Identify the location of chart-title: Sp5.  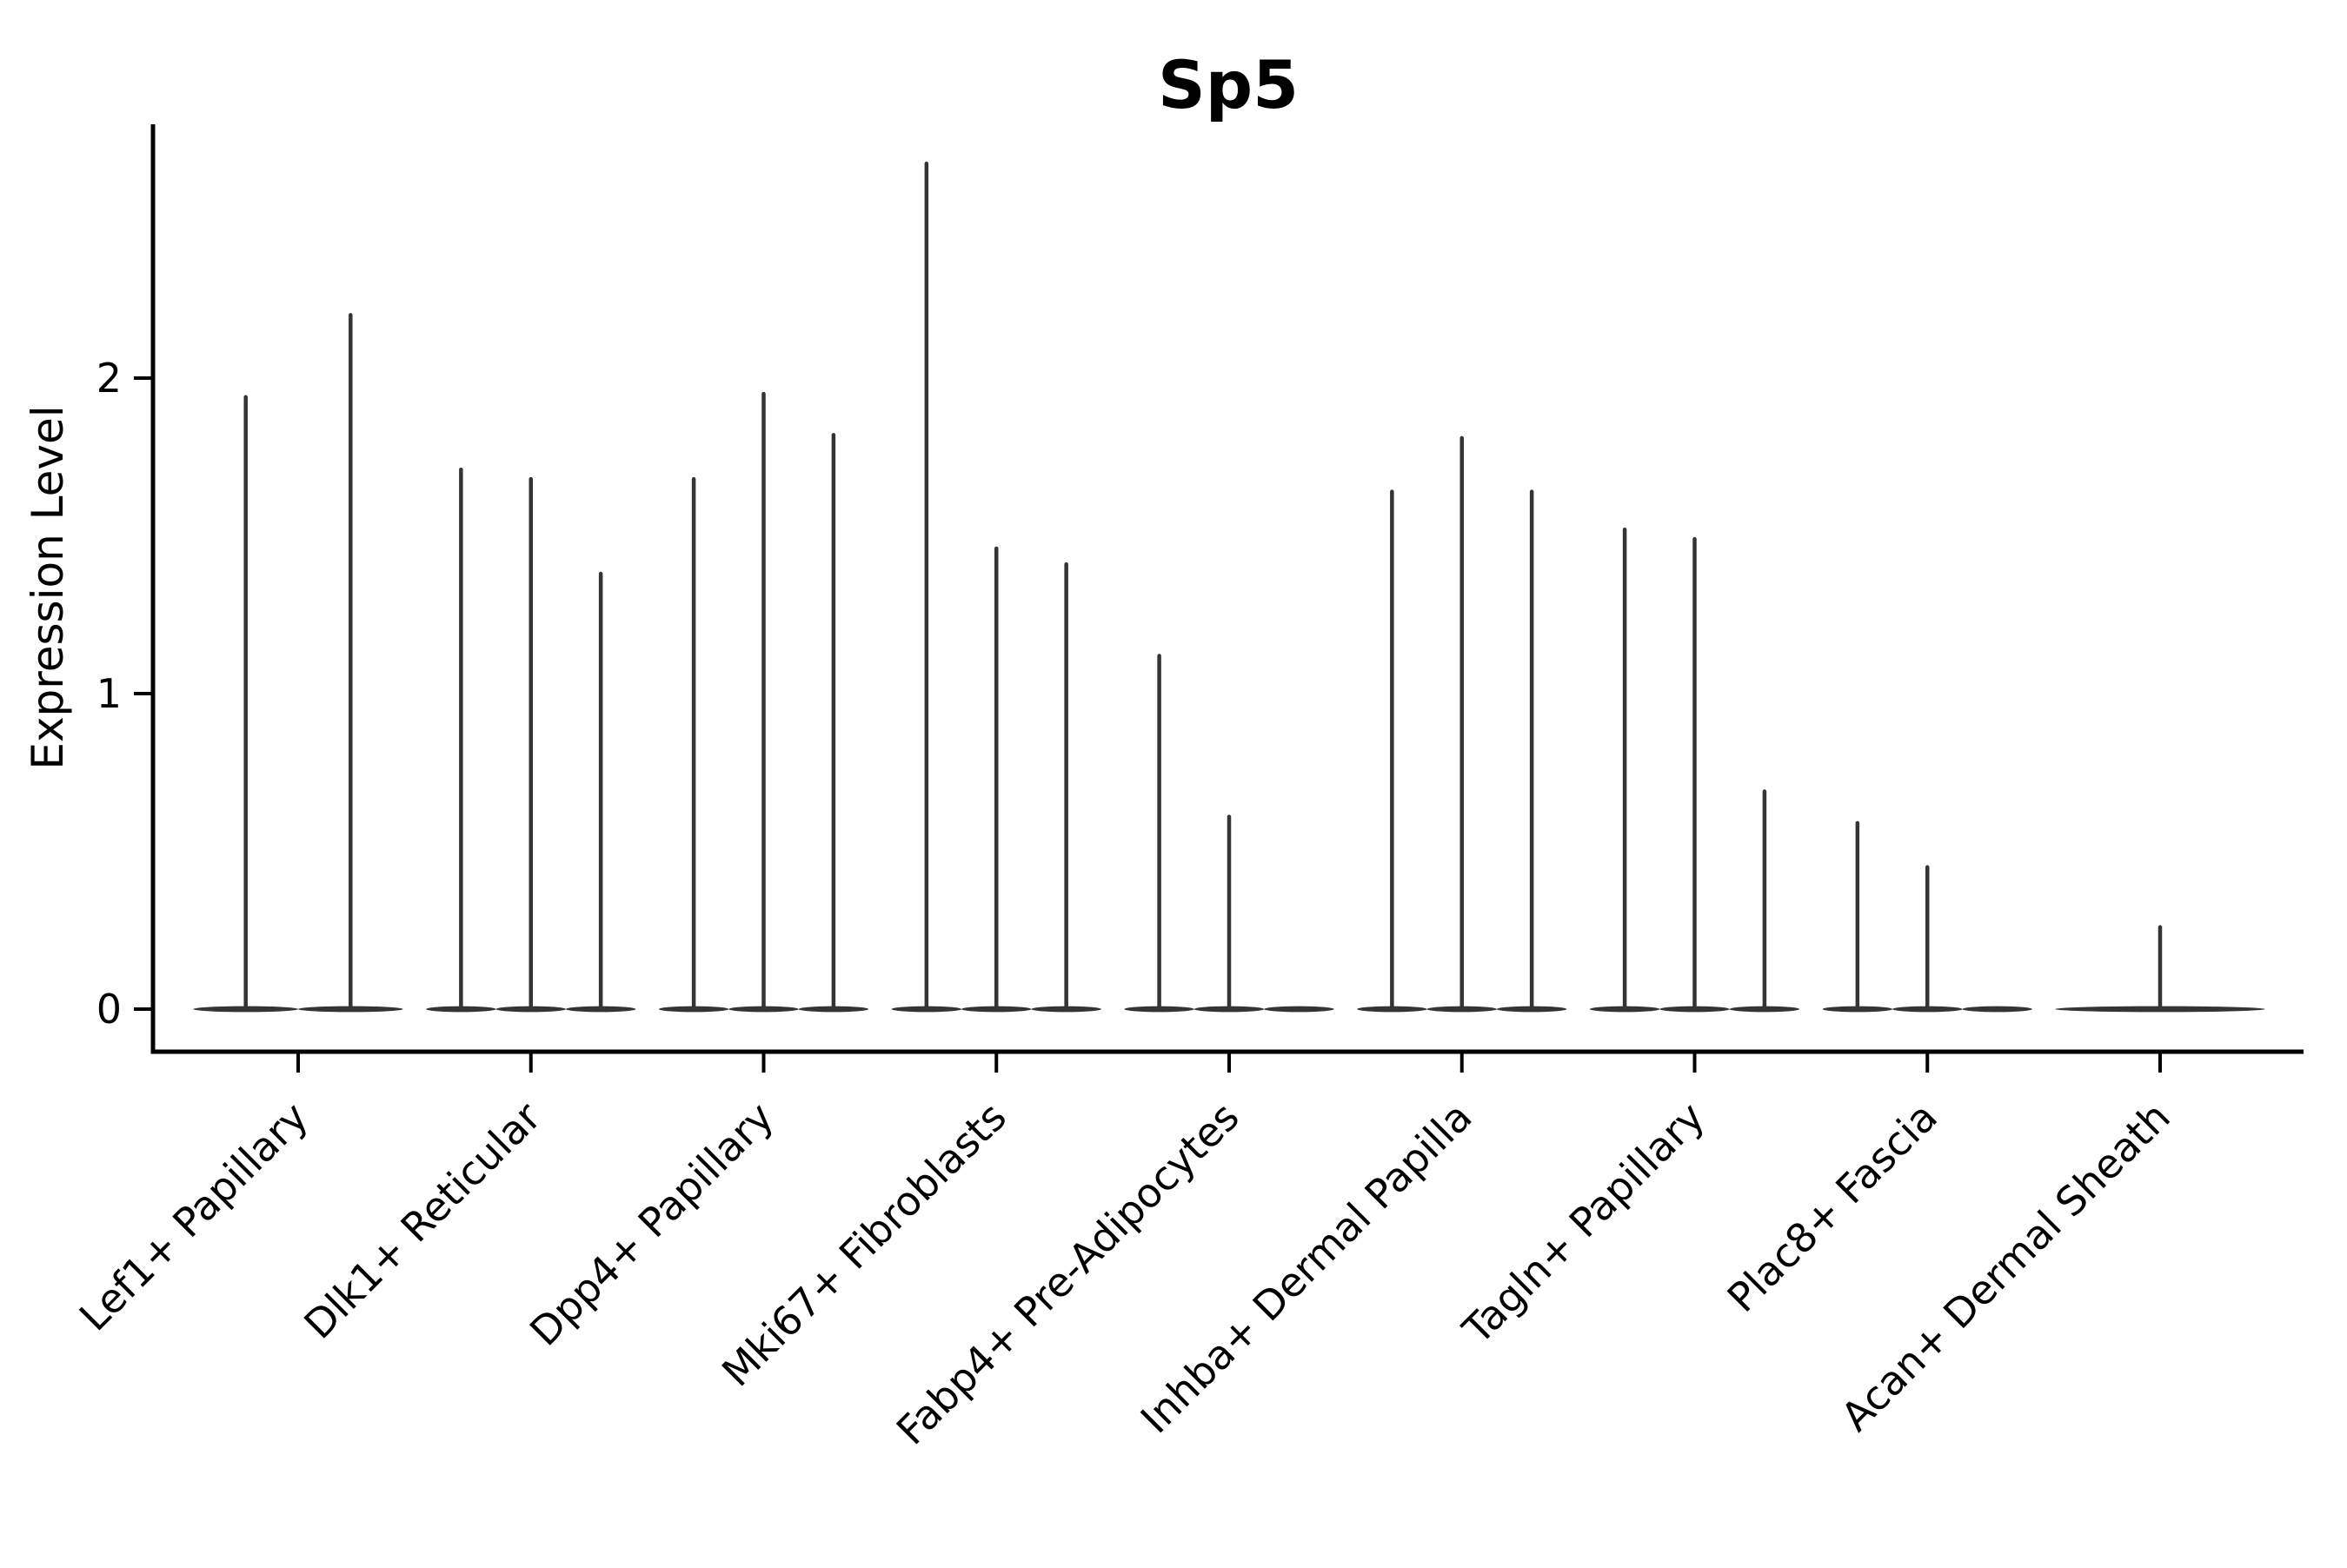
(1228, 84).